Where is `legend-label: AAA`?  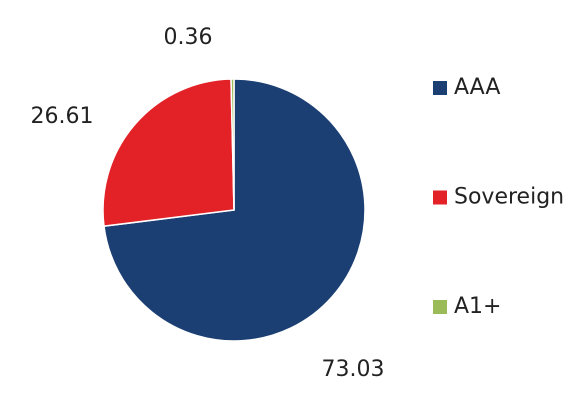
legend-label: AAA is located at coordinates (477, 87).